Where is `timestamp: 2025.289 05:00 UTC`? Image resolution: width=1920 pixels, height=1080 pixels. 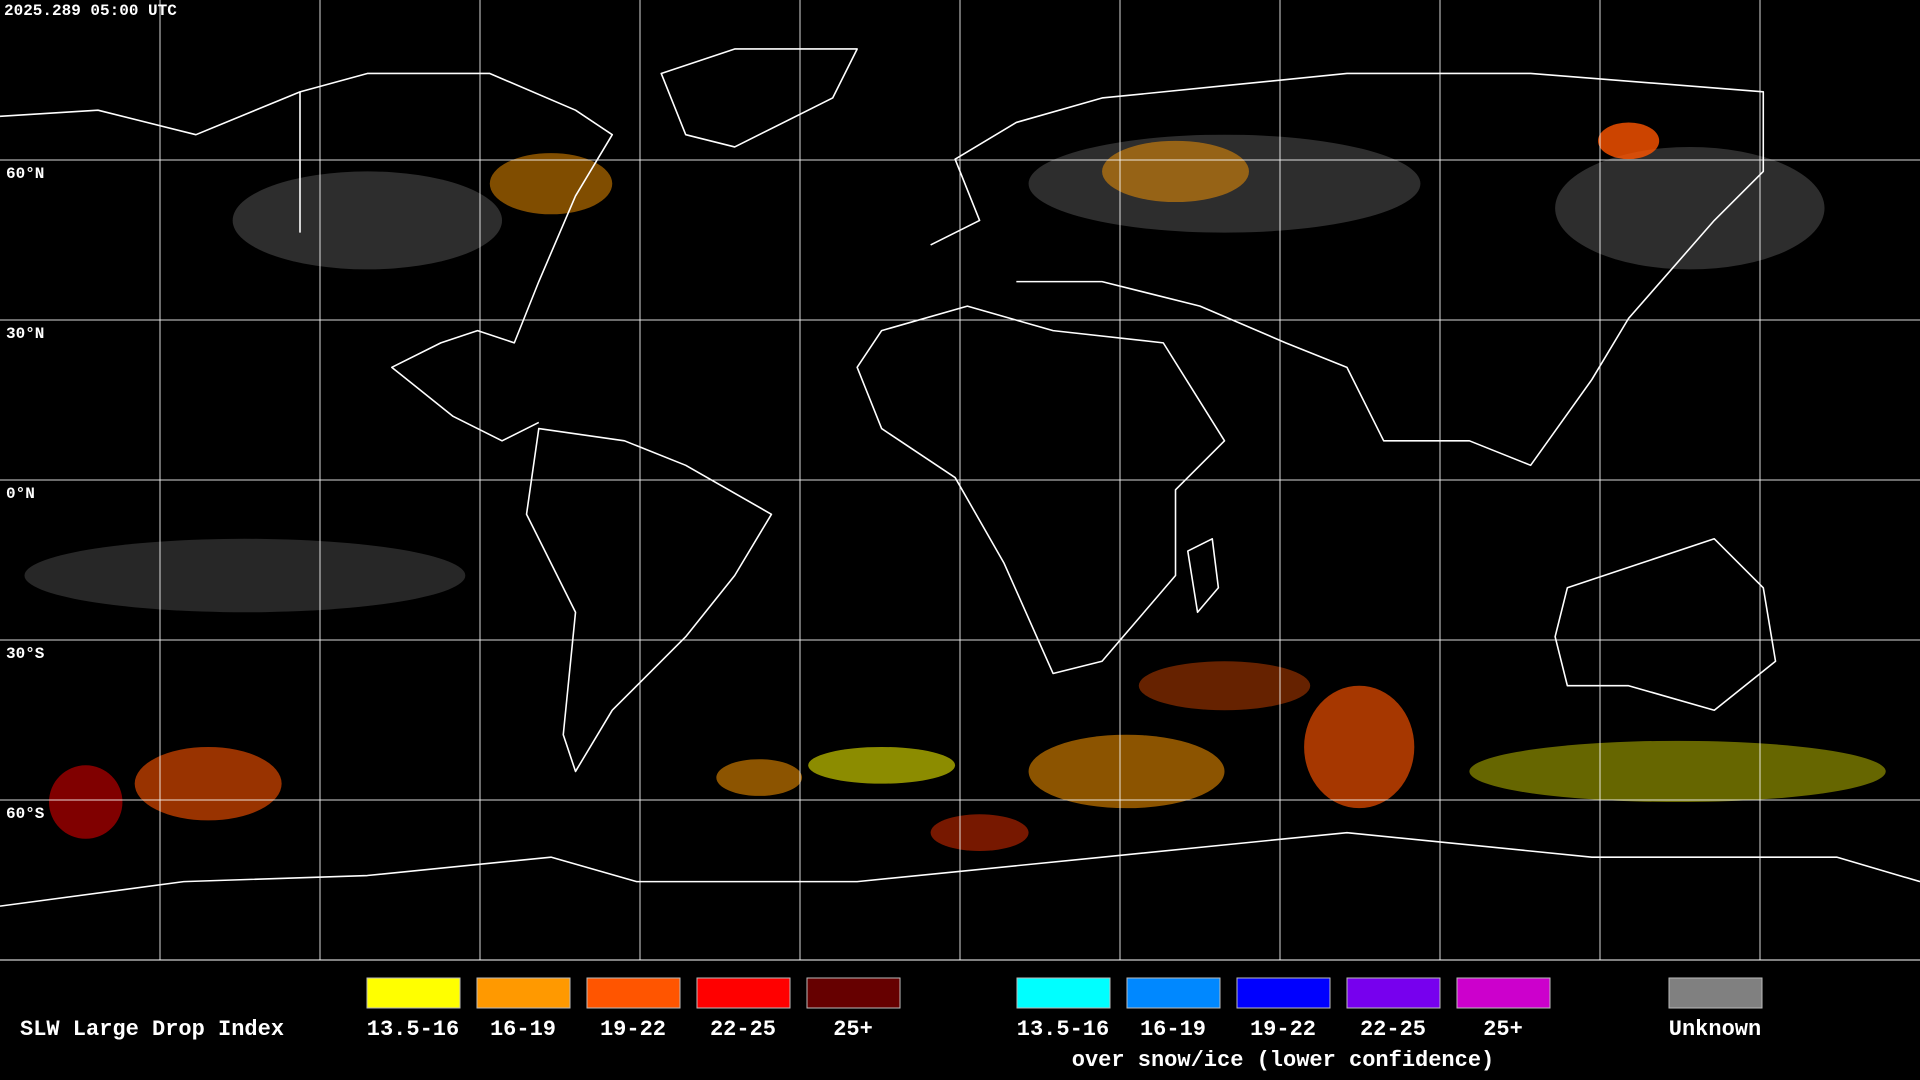 timestamp: 2025.289 05:00 UTC is located at coordinates (90, 11).